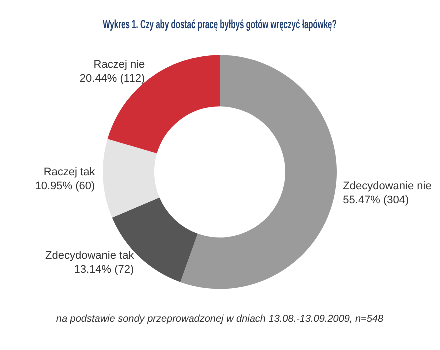 Image resolution: width=440 pixels, height=350 pixels. What do you see at coordinates (65, 186) in the screenshot?
I see `data-label: 10.95% (60)` at bounding box center [65, 186].